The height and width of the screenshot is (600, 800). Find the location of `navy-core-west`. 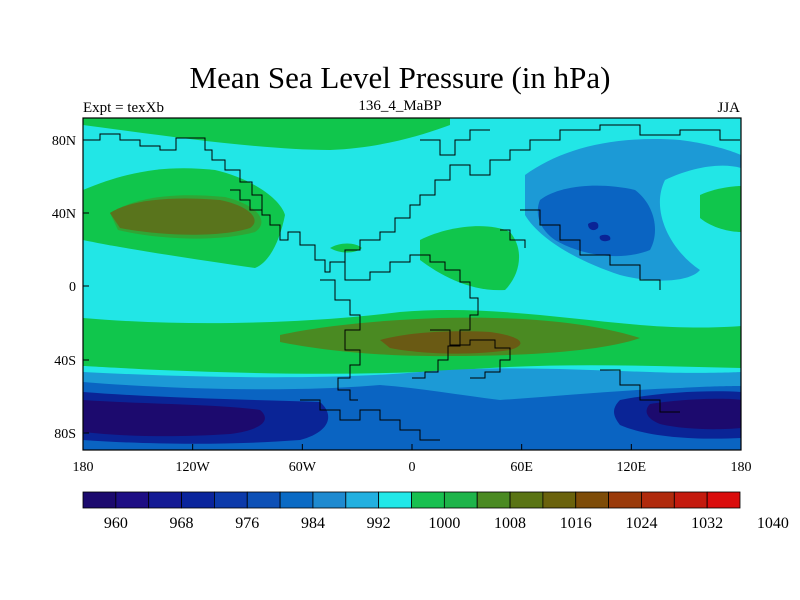

navy-core-west is located at coordinates (174, 418).